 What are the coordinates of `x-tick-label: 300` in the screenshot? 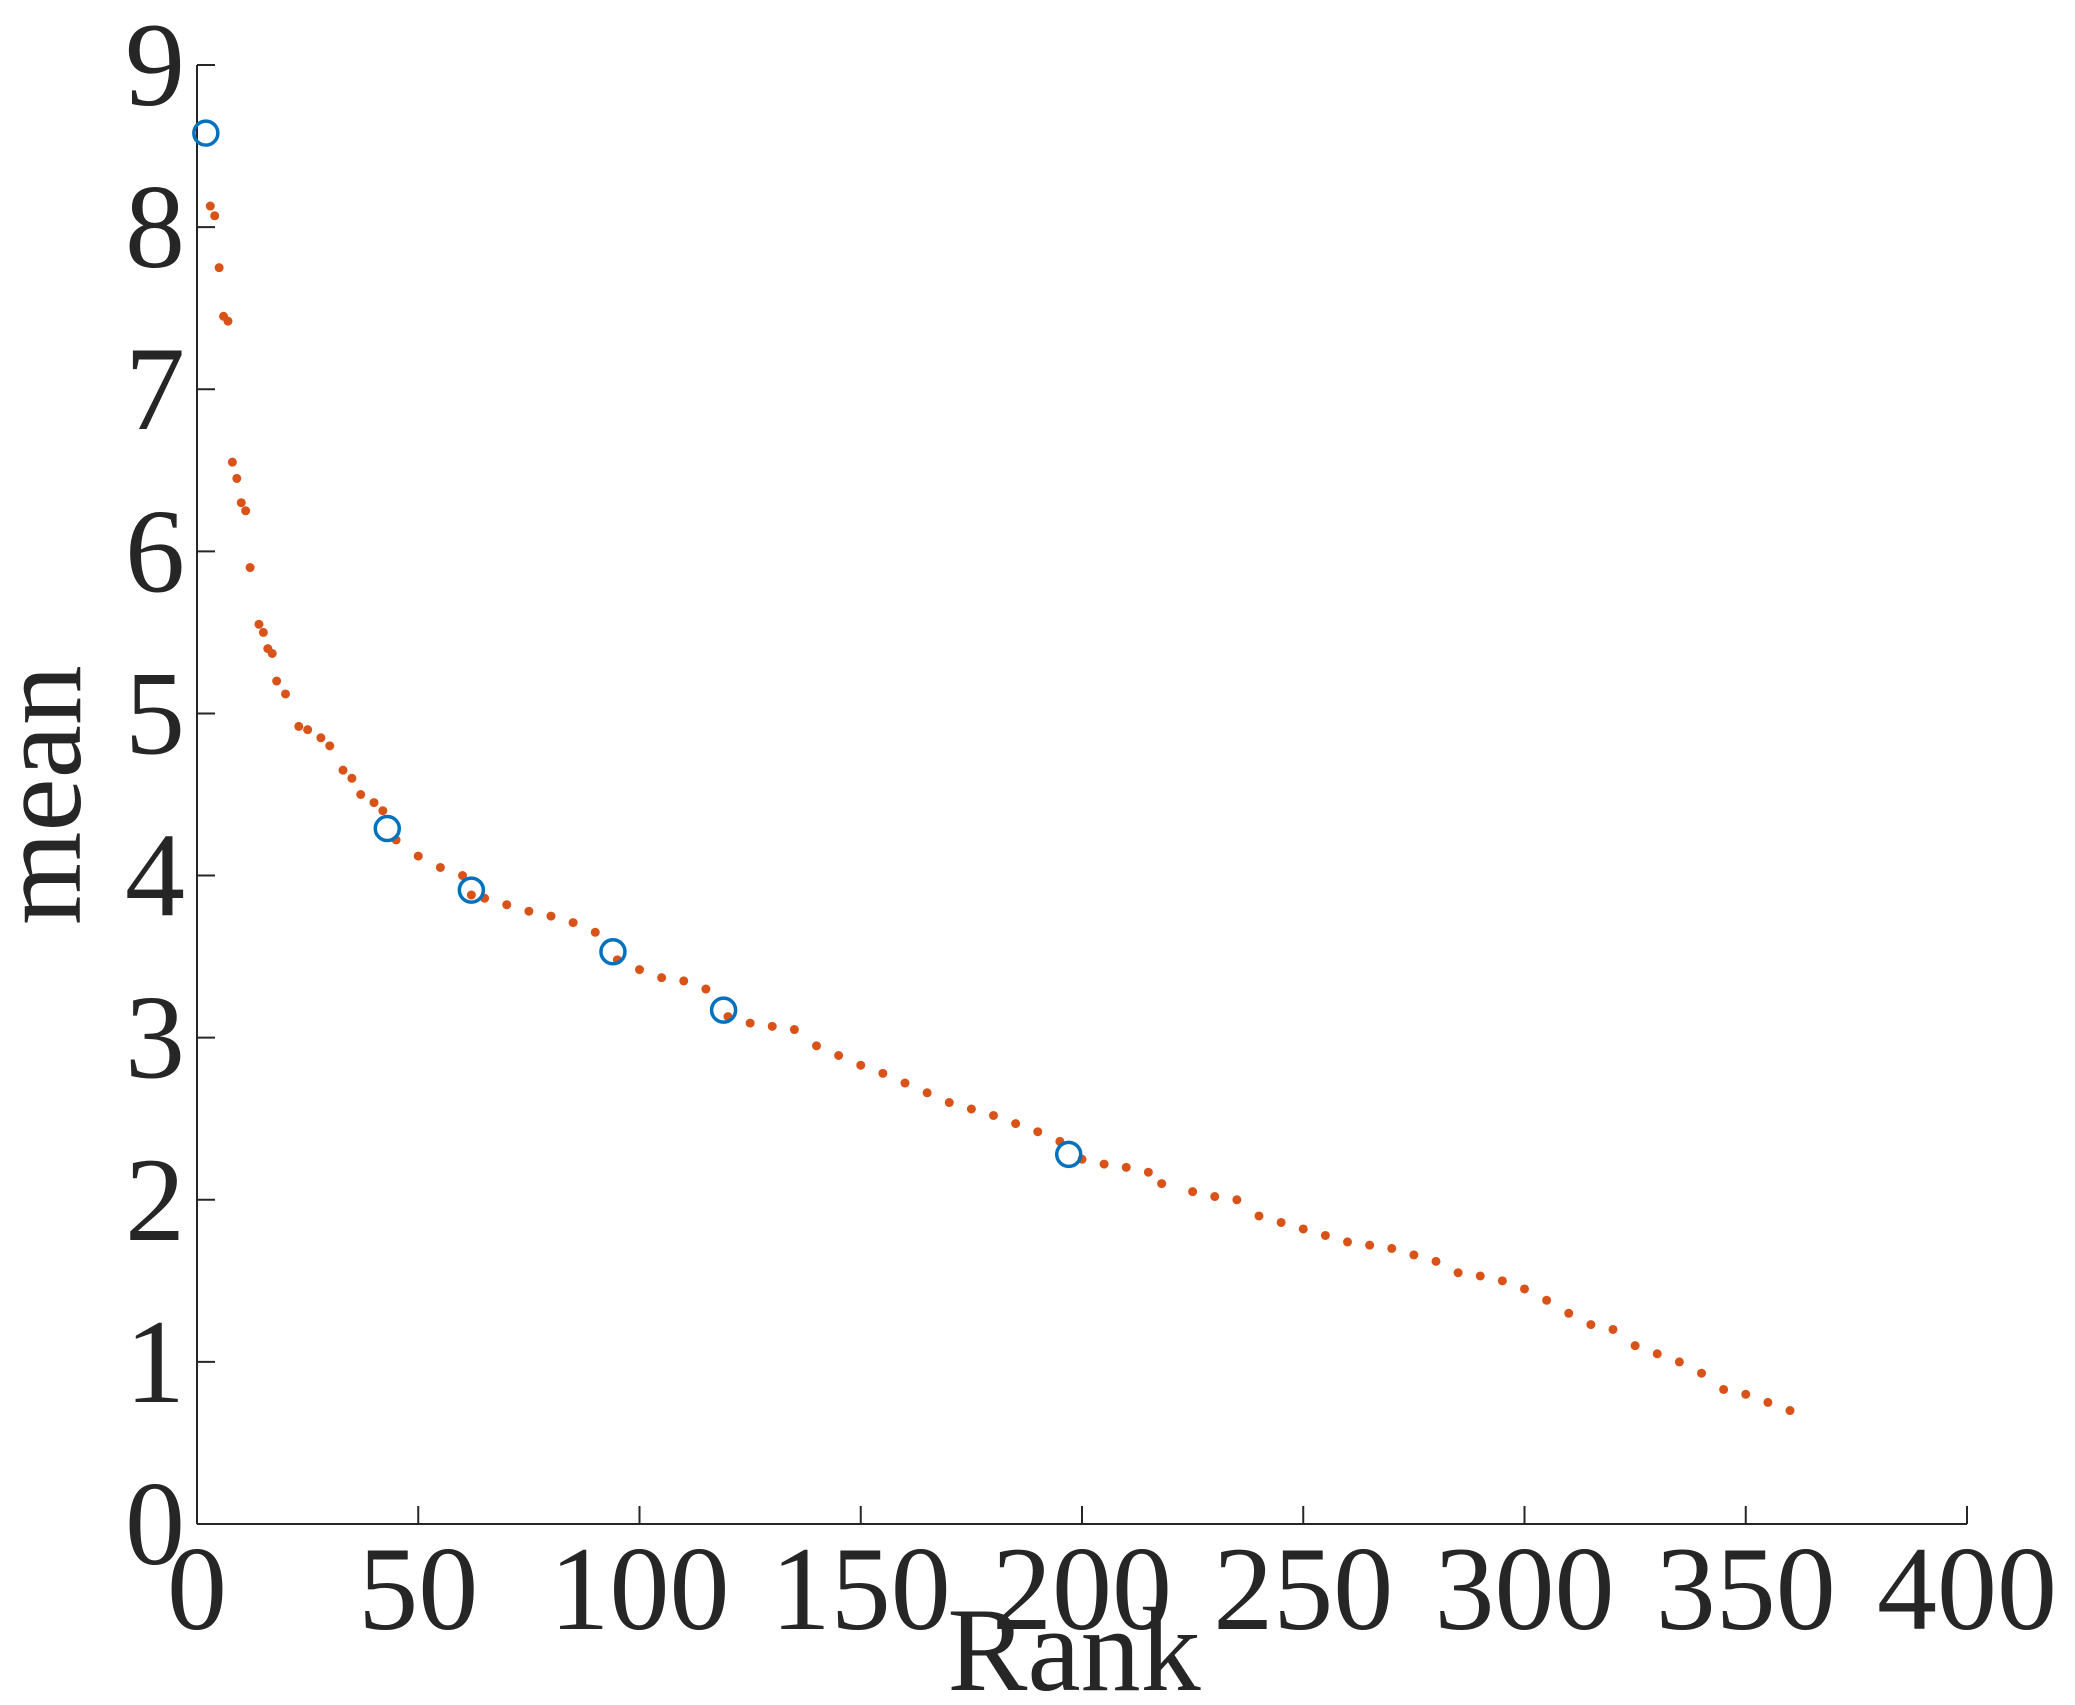 It's located at (1525, 1588).